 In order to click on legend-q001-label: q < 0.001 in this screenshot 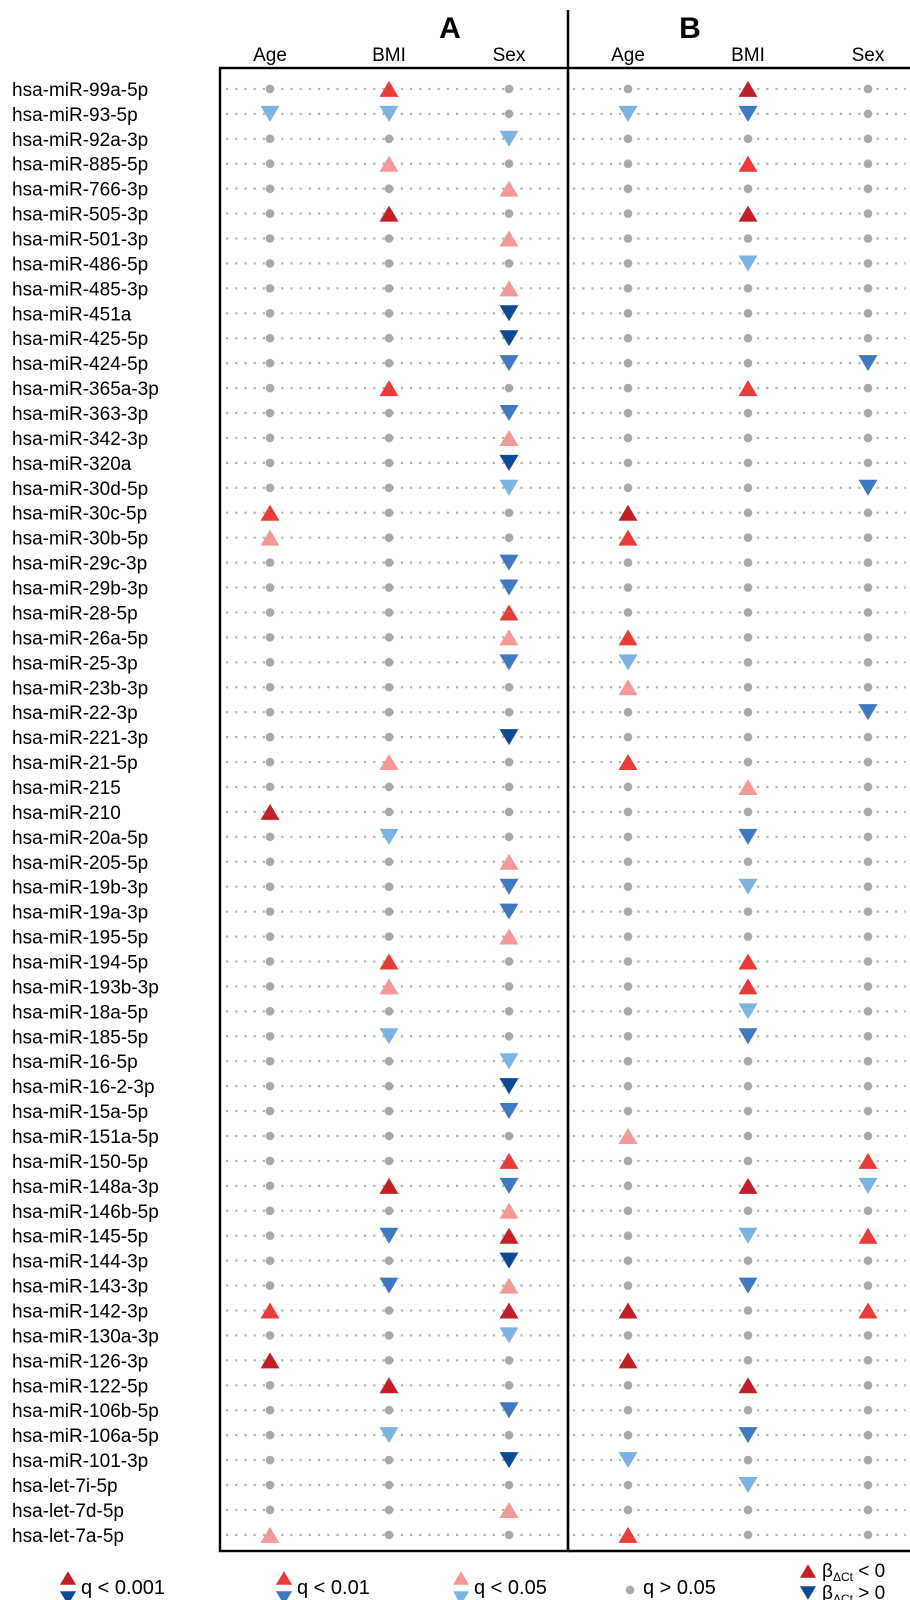, I will do `click(123, 1588)`.